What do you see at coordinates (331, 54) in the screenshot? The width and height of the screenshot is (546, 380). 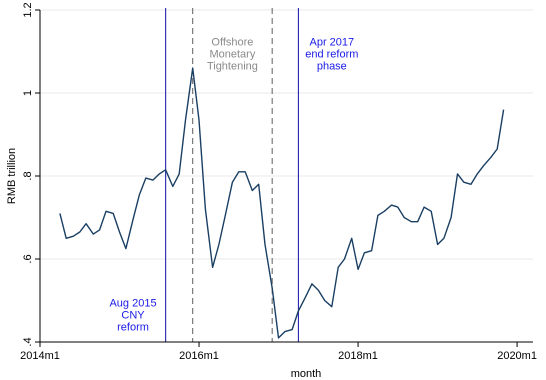 I see `annotation-text: Apr 2017 end reform phase` at bounding box center [331, 54].